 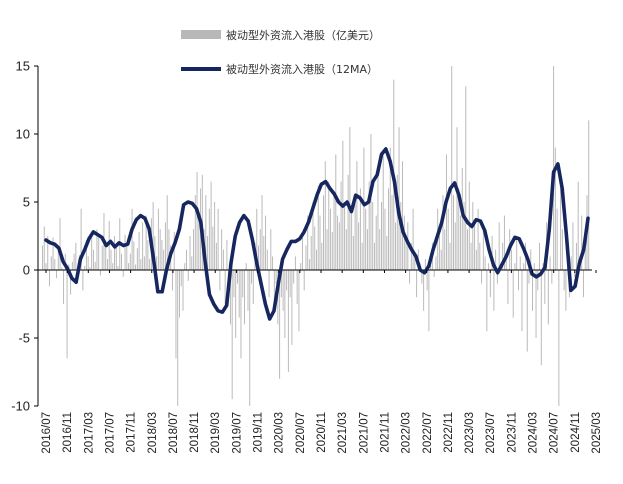 What do you see at coordinates (301, 433) in the screenshot?
I see `x-tick-label: 2020/07` at bounding box center [301, 433].